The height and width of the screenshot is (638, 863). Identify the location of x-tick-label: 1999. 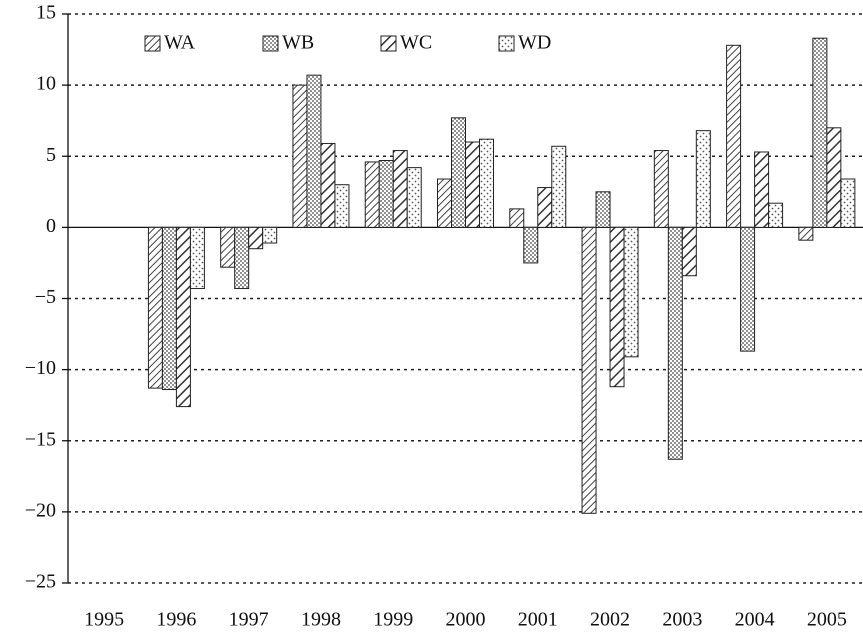
(393, 620).